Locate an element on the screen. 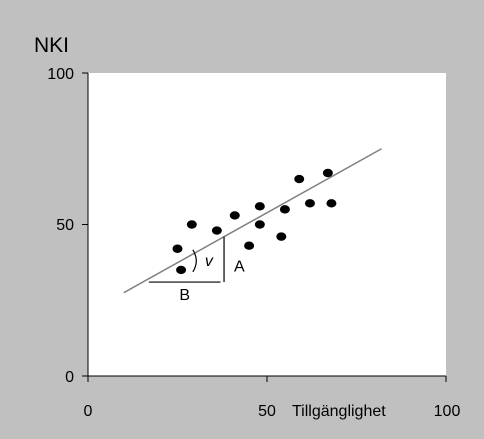  x-tick-label-100: 100 is located at coordinates (447, 411).